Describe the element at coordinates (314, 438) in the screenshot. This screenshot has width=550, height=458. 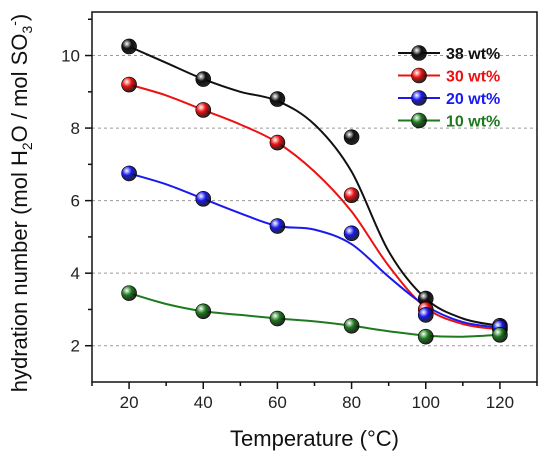
I see `x-axis-title: Temperature (°C)` at that location.